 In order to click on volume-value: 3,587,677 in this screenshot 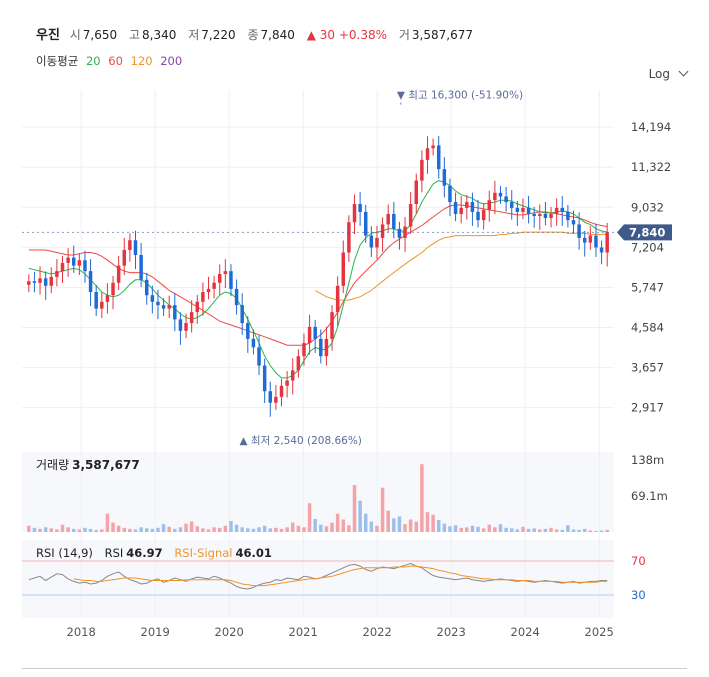, I will do `click(442, 35)`.